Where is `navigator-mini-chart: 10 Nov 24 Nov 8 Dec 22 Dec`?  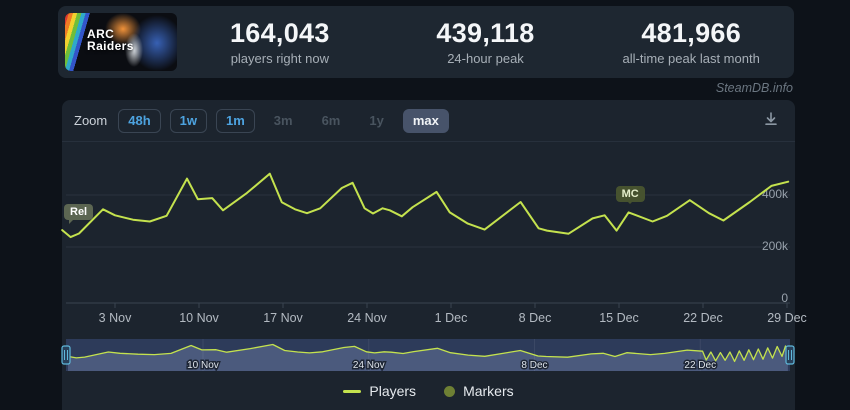
navigator-mini-chart: 10 Nov 24 Nov 8 Dec 22 Dec is located at coordinates (428, 355).